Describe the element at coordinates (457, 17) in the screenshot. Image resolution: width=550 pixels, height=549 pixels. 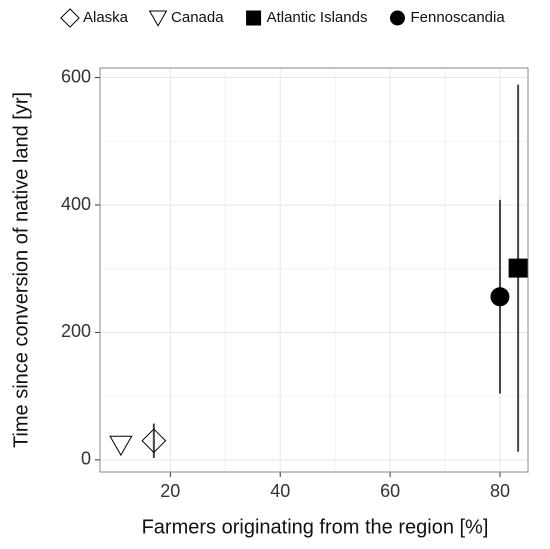
I see `legend-label: Fennoscandia` at that location.